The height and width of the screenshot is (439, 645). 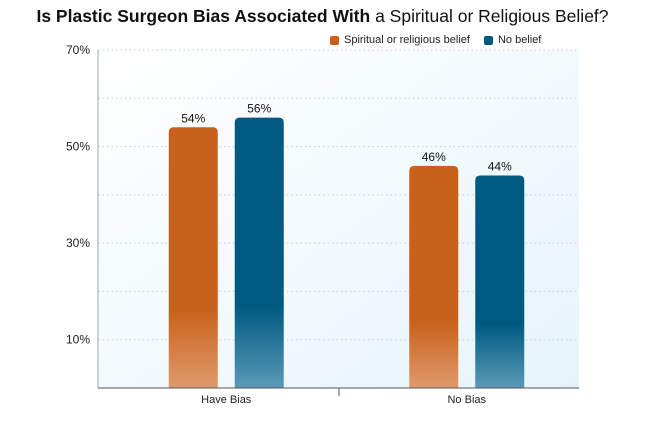 What do you see at coordinates (488, 40) in the screenshot?
I see `legend-swatch-no-belief` at bounding box center [488, 40].